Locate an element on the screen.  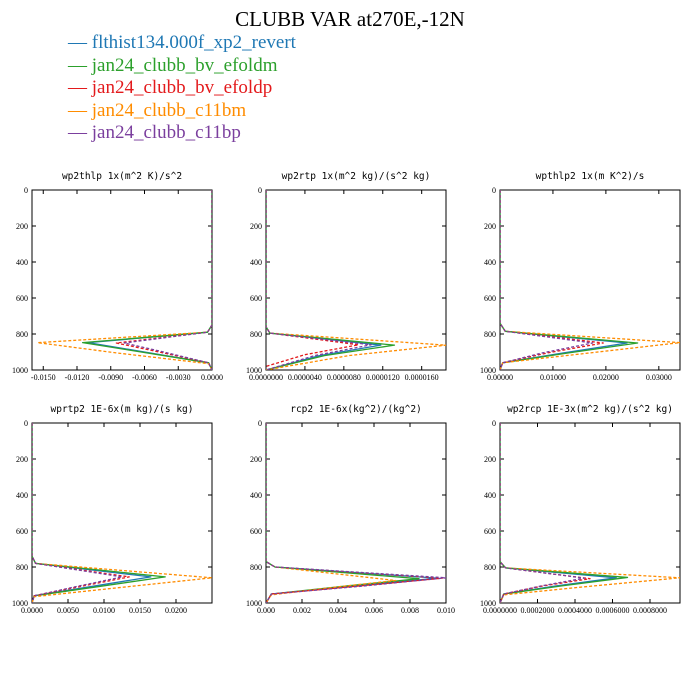
legend-label: flthist134.000f_xp2_revert is located at coordinates (193, 42).